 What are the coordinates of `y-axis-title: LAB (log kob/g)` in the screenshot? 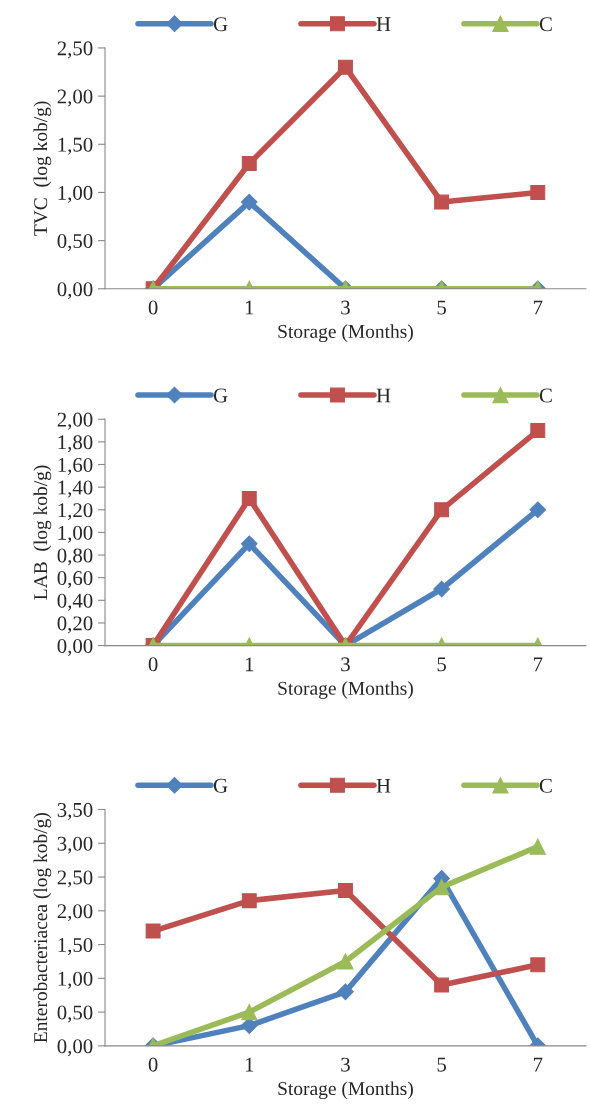 It's located at (42, 532).